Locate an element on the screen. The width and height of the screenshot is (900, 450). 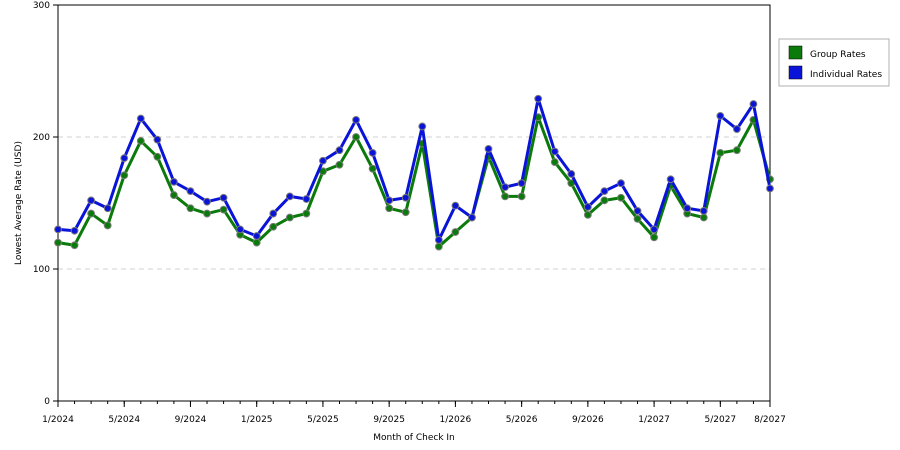
x-tick-label: 5/2027 is located at coordinates (720, 420).